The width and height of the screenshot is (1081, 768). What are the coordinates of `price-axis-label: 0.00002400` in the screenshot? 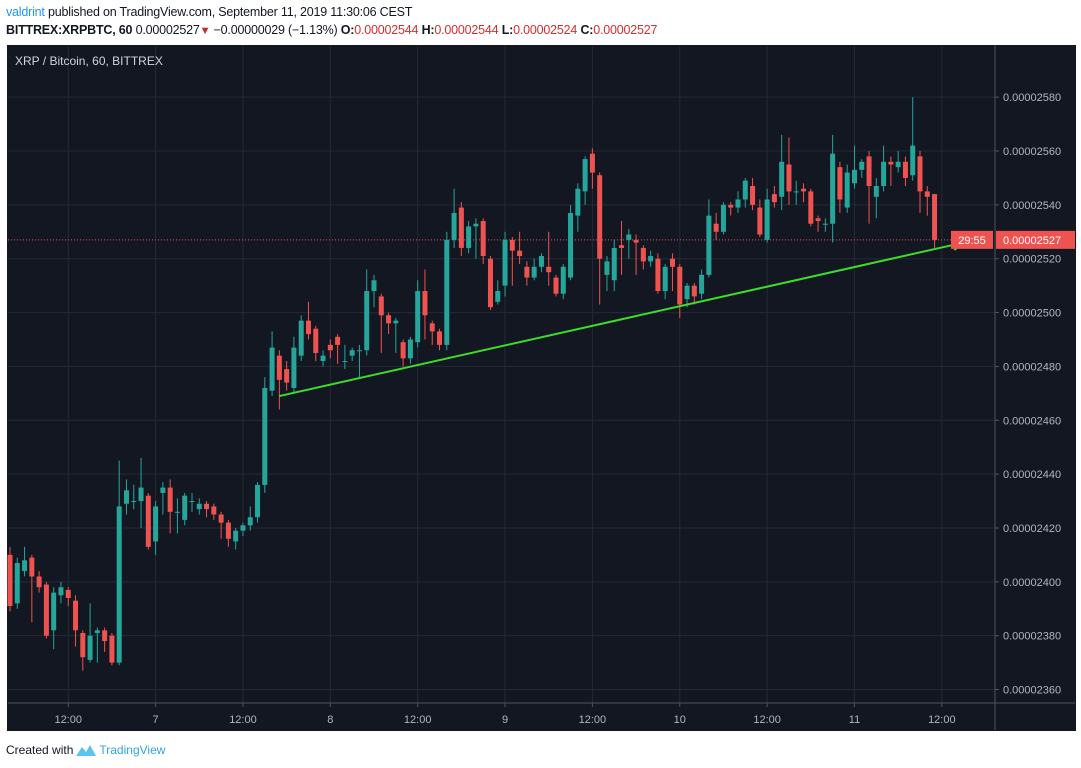 It's located at (1032, 583).